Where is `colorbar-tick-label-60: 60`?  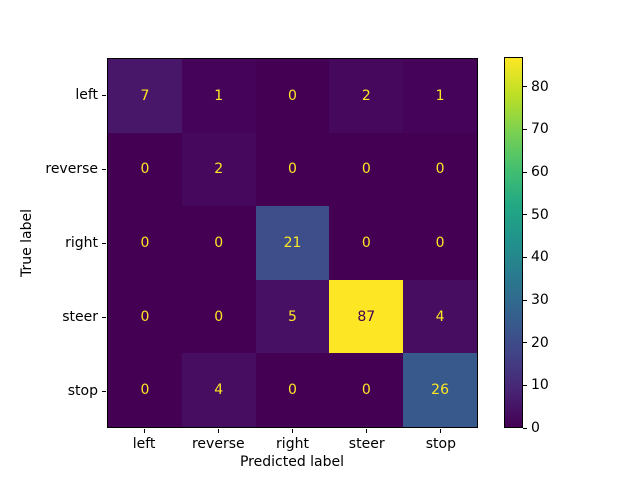
colorbar-tick-label-60: 60 is located at coordinates (540, 172).